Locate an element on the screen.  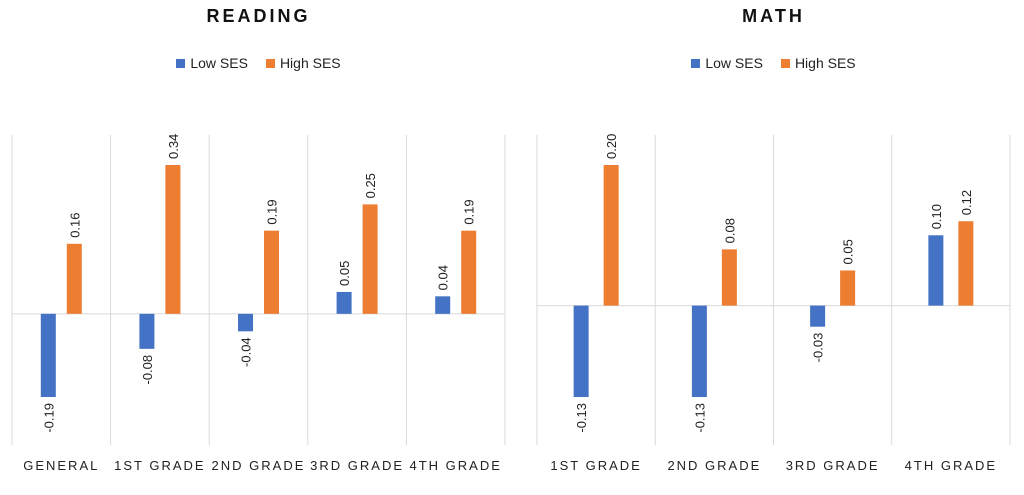
x-tick-label: GENERAL is located at coordinates (61, 465).